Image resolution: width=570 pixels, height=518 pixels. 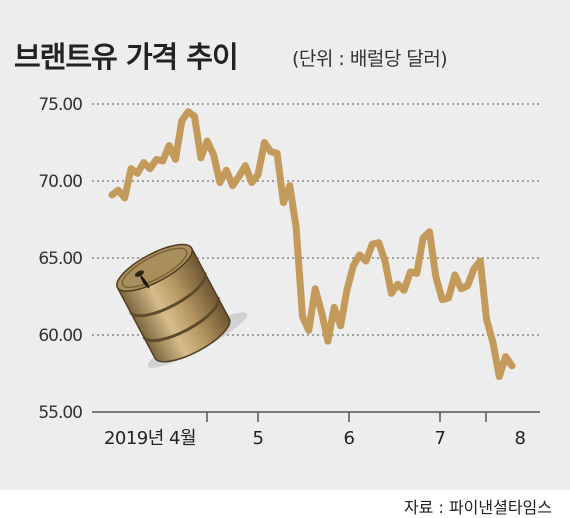 What do you see at coordinates (258, 438) in the screenshot?
I see `x-tick-label: 5` at bounding box center [258, 438].